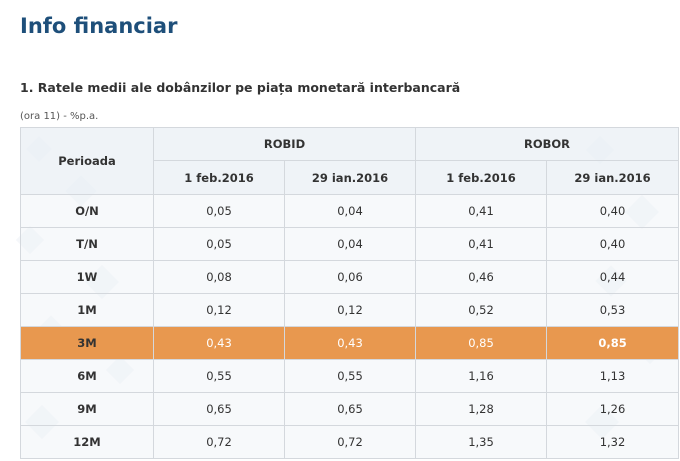  Describe the element at coordinates (350, 177) in the screenshot. I see `header-robid-date-2: 29 ian.2016` at that location.